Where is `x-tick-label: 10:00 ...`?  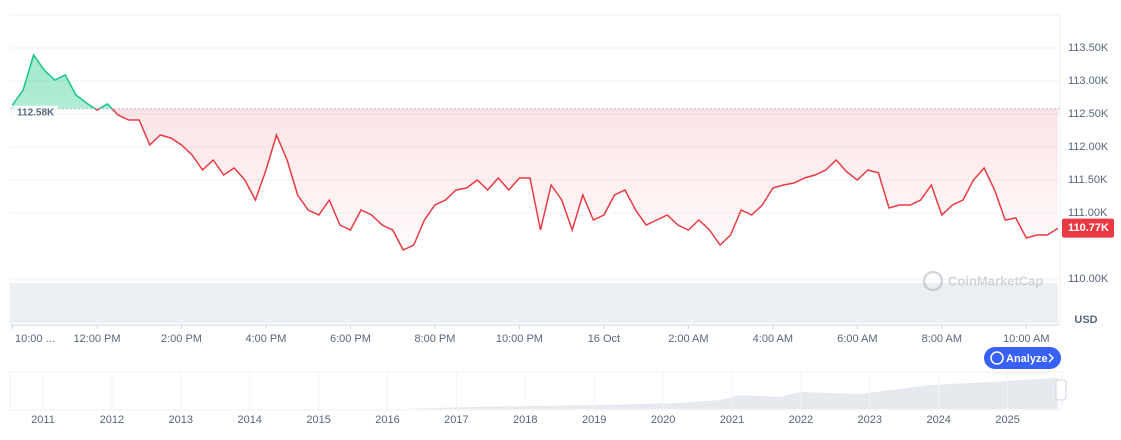 x-tick-label: 10:00 ... is located at coordinates (35, 339).